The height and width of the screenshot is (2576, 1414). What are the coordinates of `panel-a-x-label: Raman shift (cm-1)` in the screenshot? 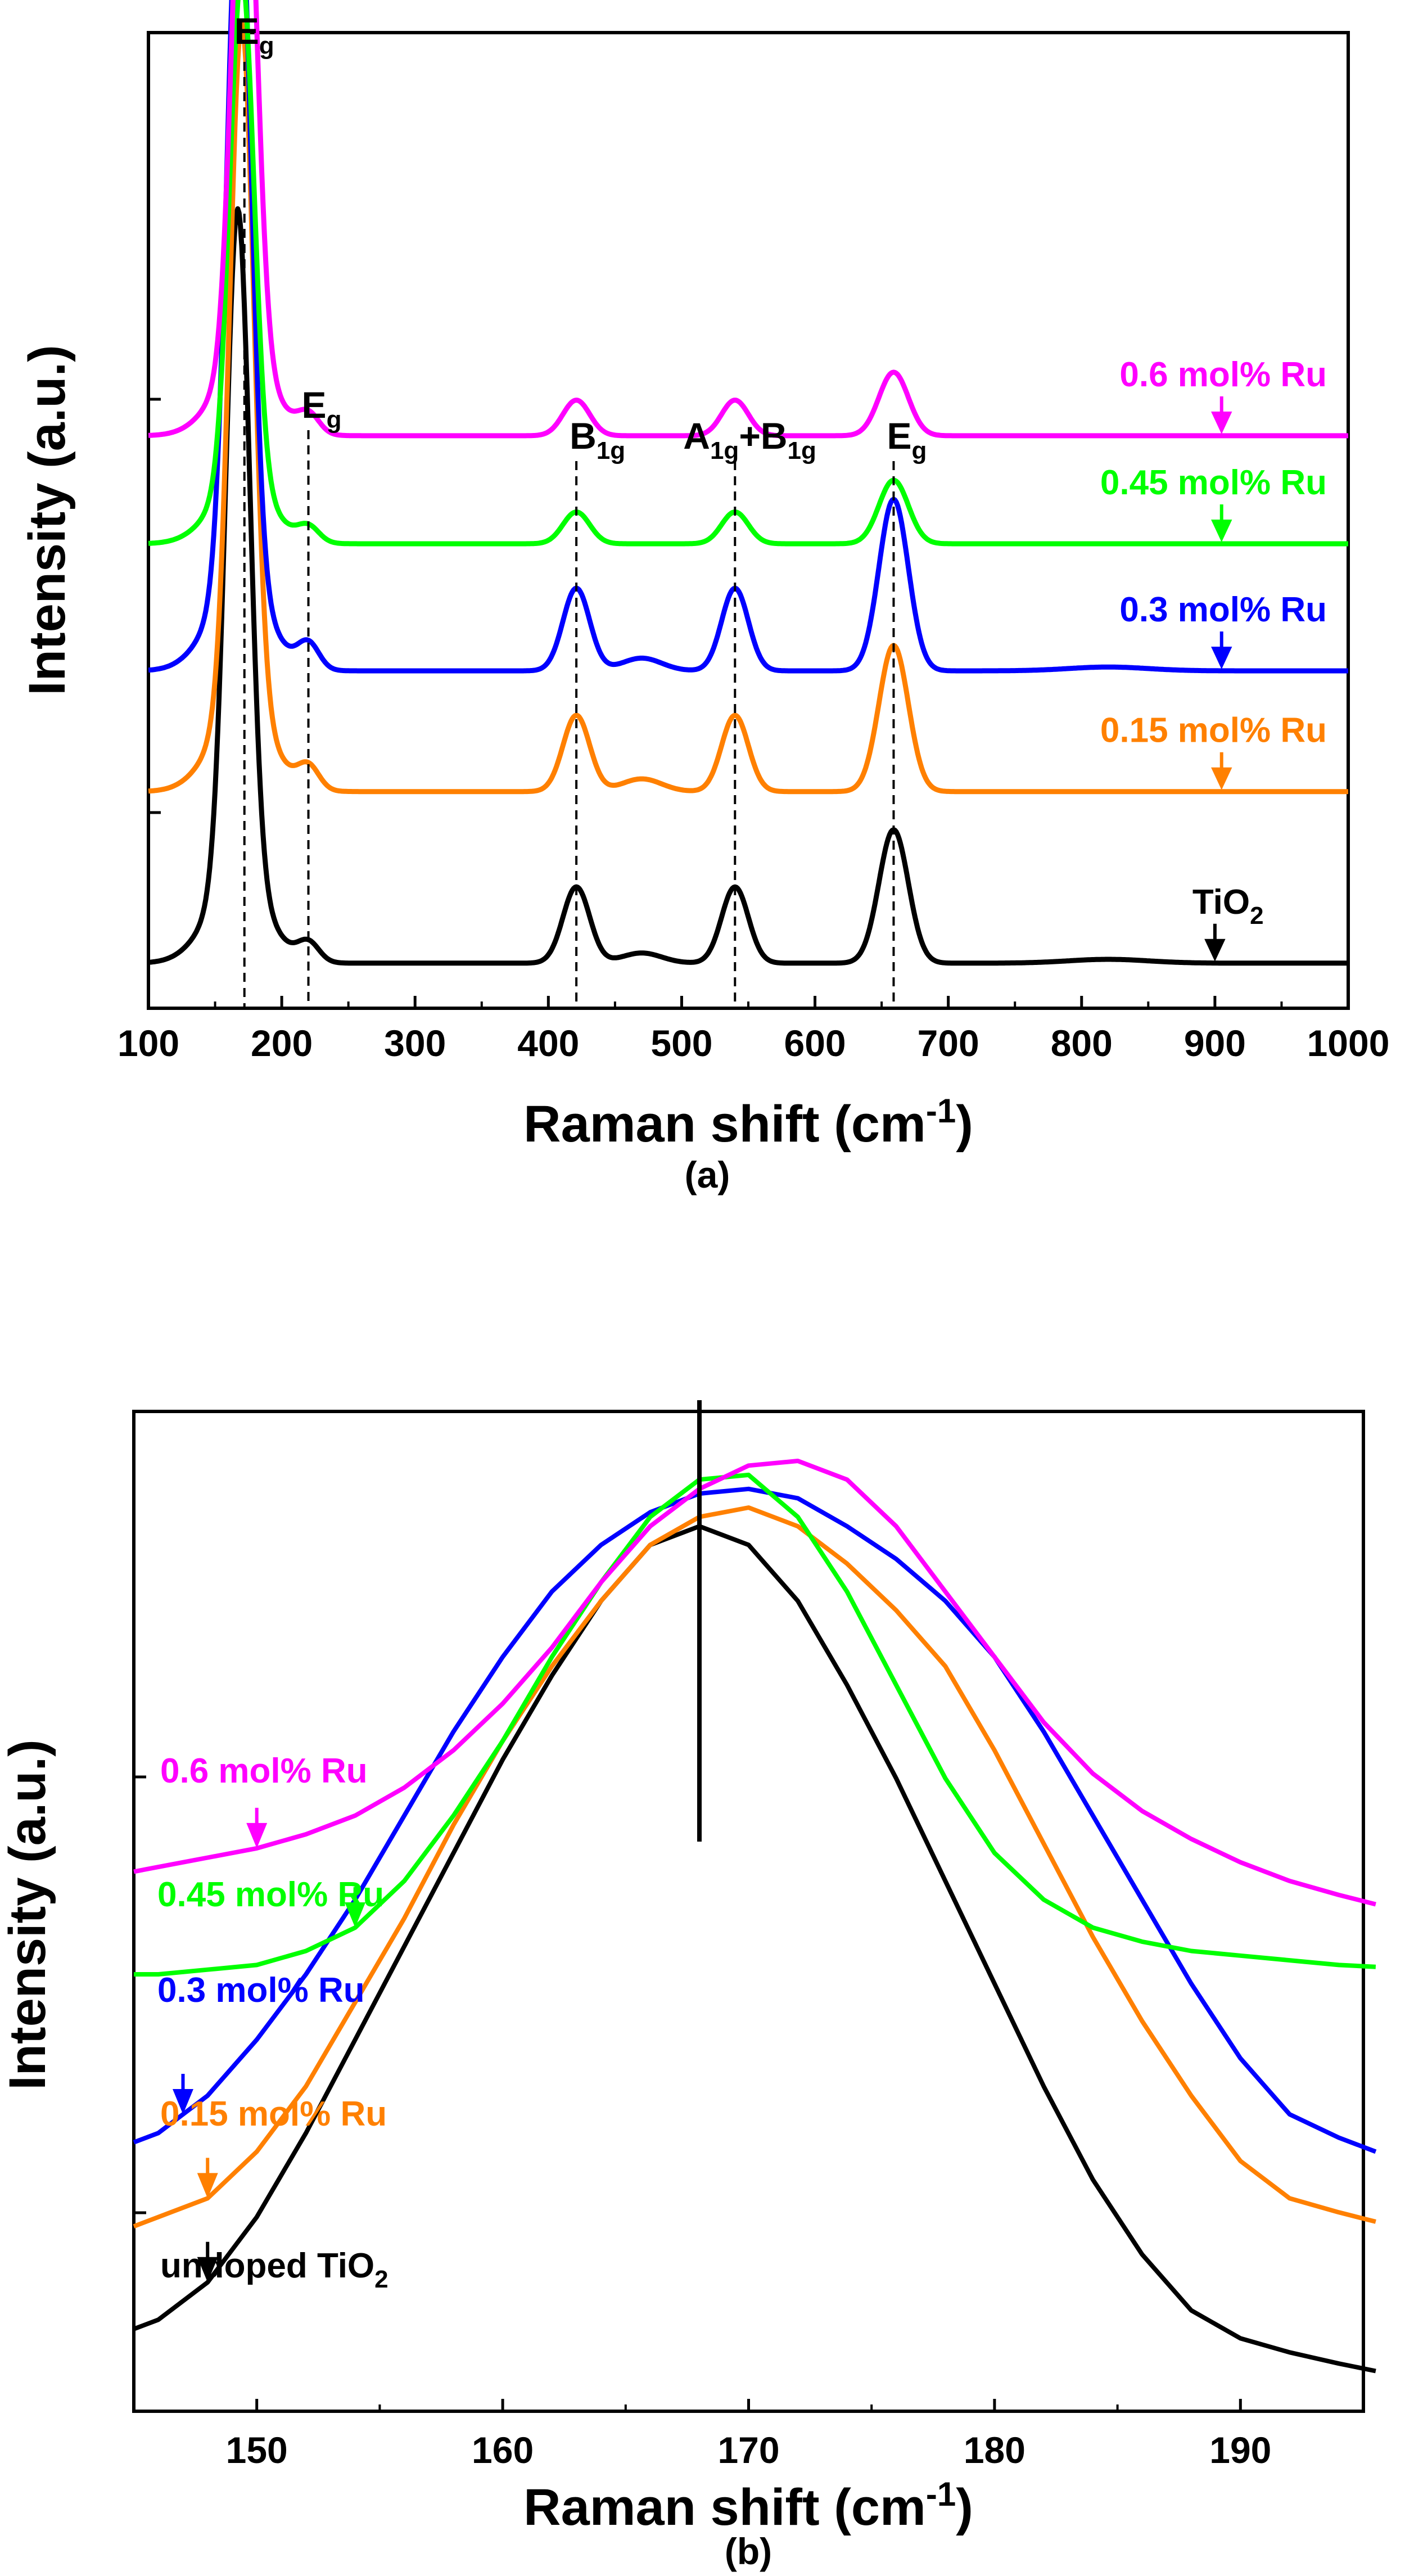 It's located at (748, 1122).